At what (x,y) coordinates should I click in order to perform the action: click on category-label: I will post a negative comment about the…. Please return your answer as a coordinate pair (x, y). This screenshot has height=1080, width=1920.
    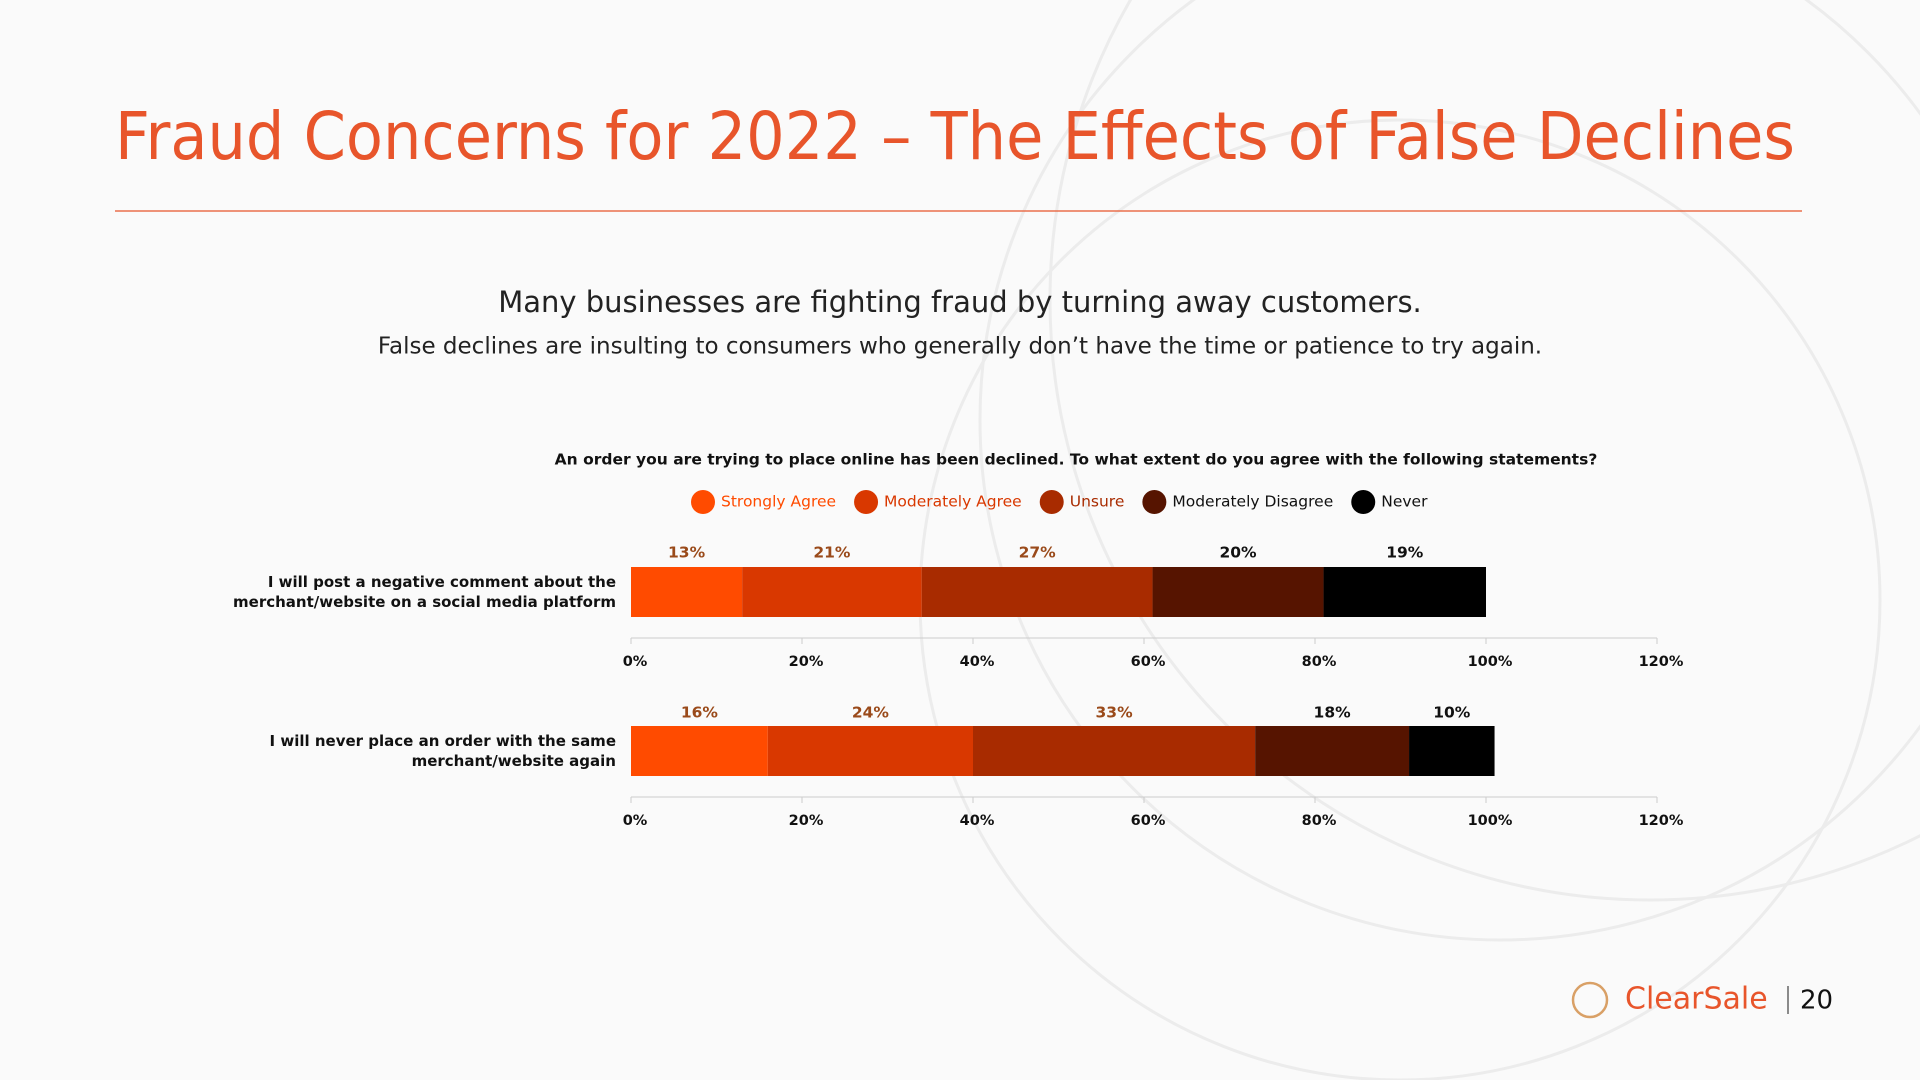
    Looking at the image, I should click on (424, 592).